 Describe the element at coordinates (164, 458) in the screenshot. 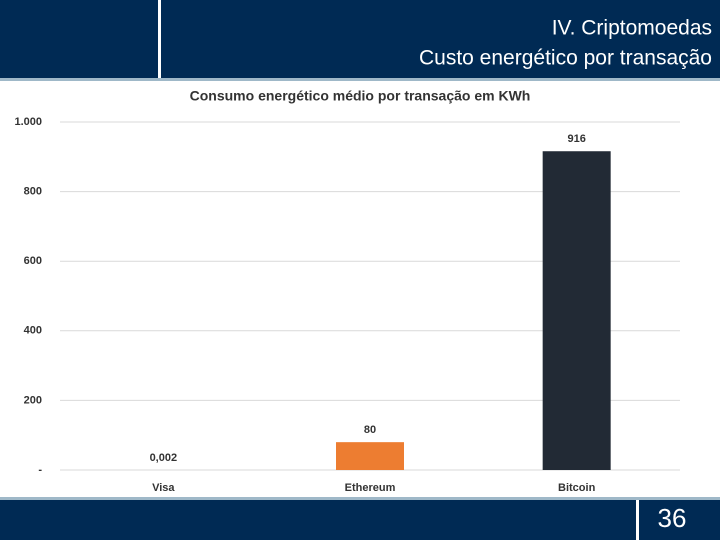

I see `data-label: 0,002` at that location.